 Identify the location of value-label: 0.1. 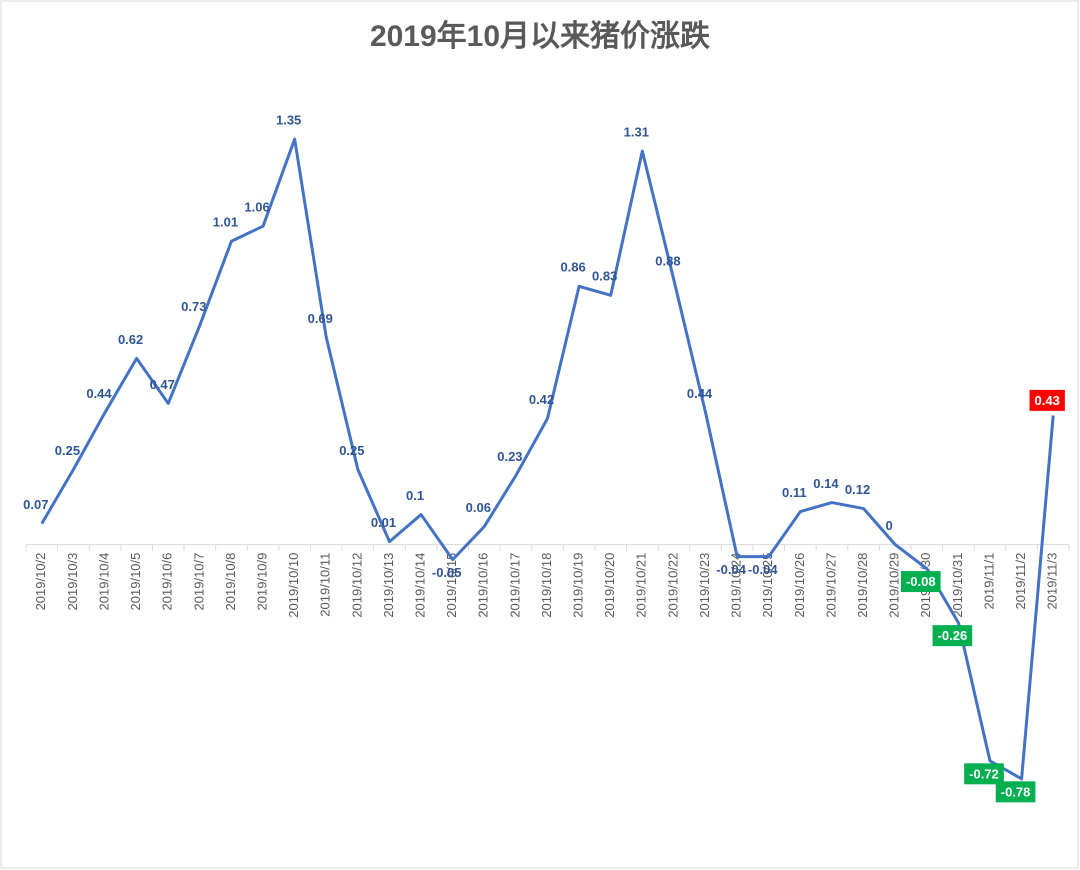
(415, 495).